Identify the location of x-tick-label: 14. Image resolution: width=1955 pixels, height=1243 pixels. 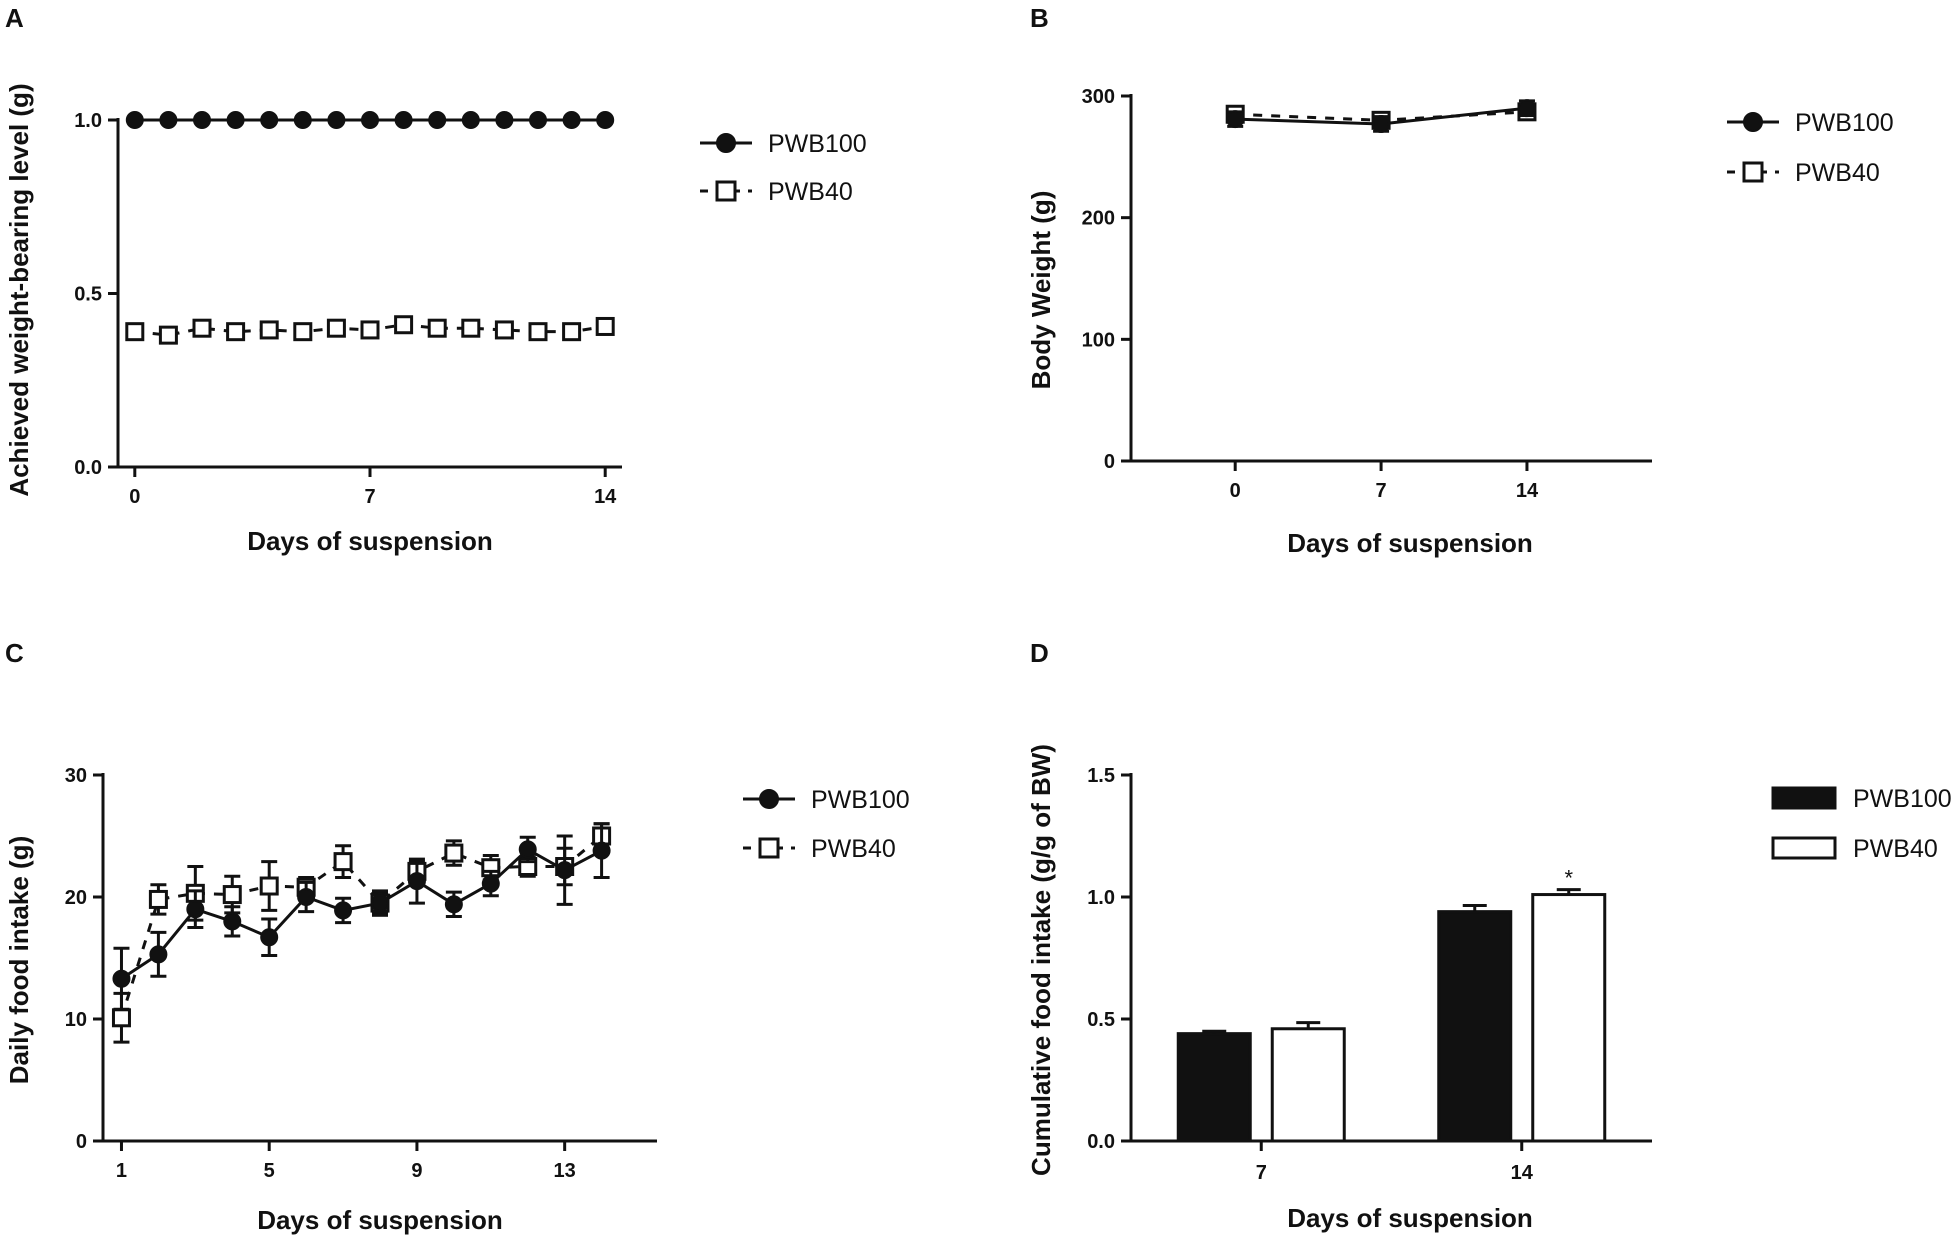
(1527, 491).